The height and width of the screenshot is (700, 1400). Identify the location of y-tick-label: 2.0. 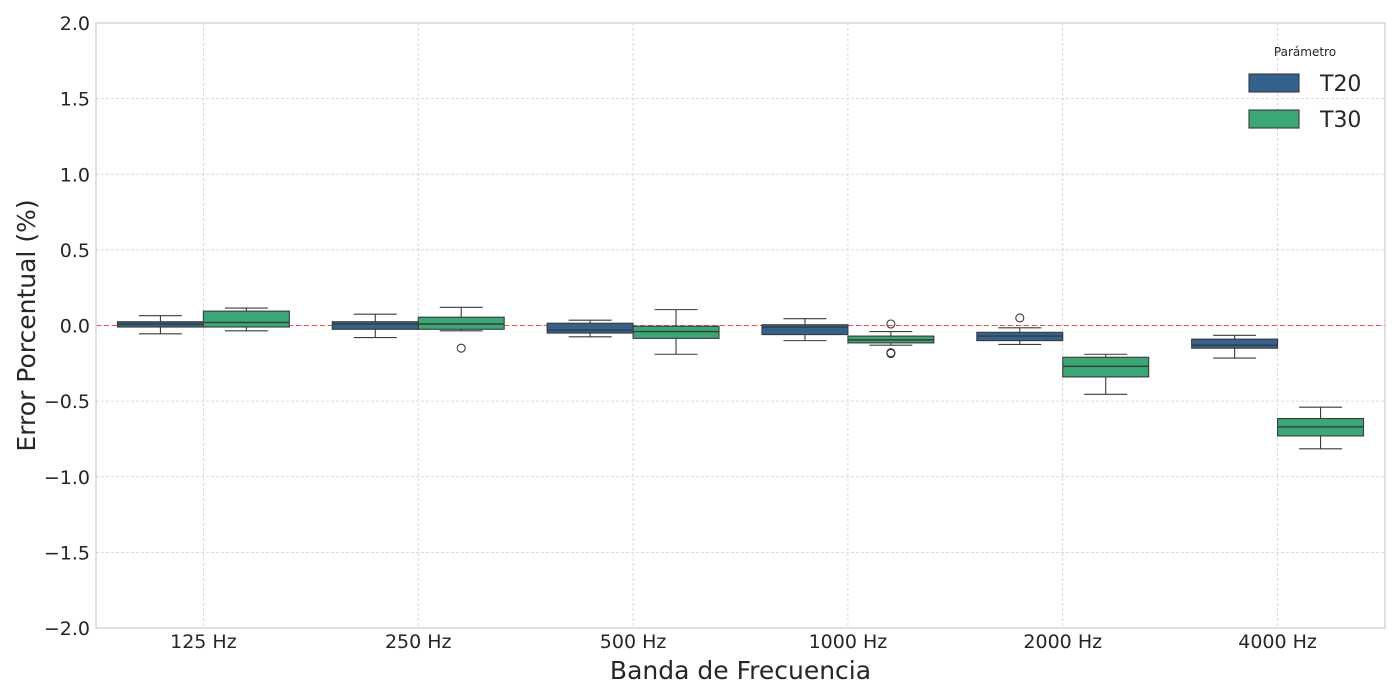
(75, 24).